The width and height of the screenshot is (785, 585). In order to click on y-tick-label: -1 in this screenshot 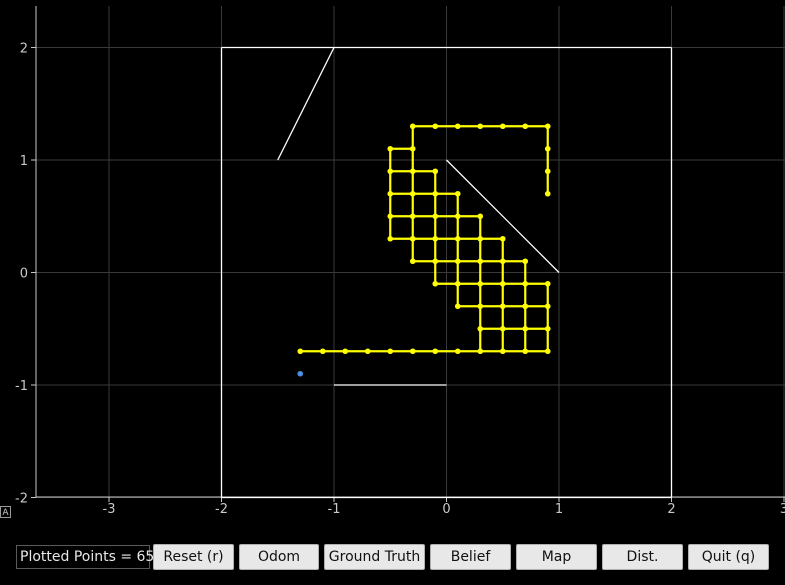, I will do `click(21, 386)`.